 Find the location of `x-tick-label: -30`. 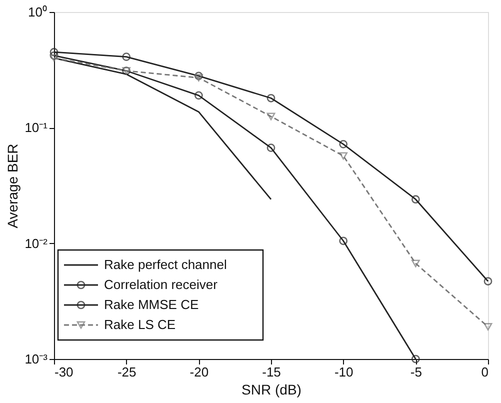

x-tick-label: -30 is located at coordinates (64, 372).